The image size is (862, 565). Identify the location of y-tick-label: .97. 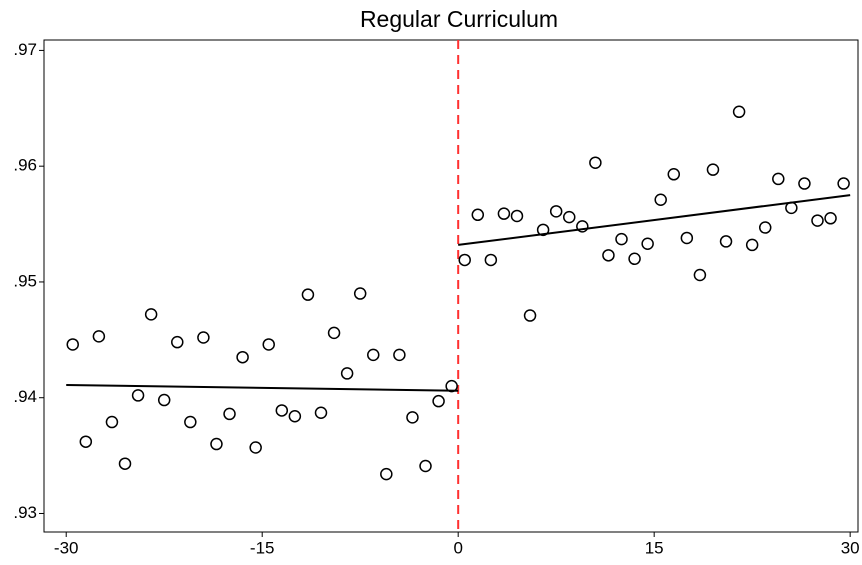
(25, 49).